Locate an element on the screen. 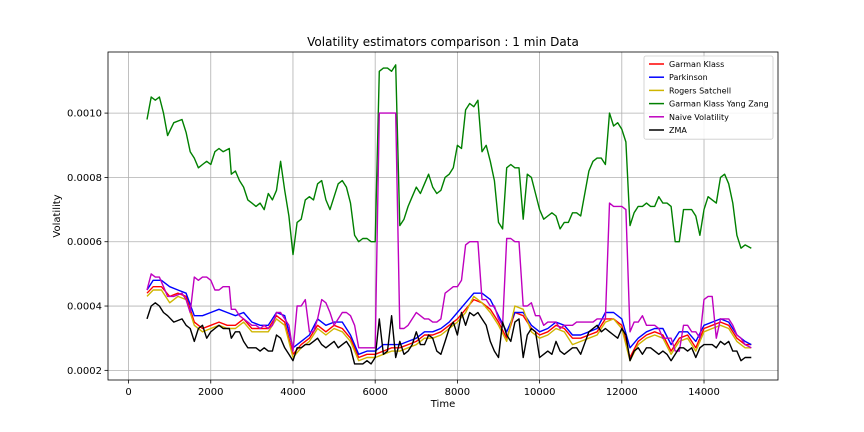  series-line-parkinson is located at coordinates (449, 317).